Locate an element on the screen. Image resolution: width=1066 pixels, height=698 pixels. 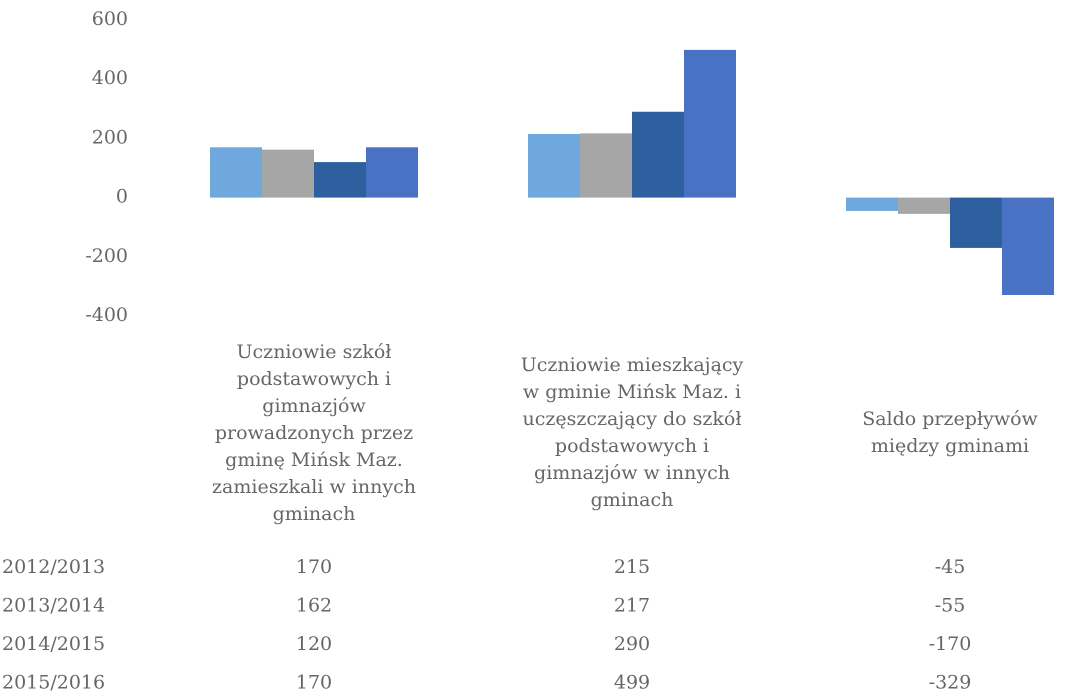
y-tick-label: 0 is located at coordinates (122, 197).